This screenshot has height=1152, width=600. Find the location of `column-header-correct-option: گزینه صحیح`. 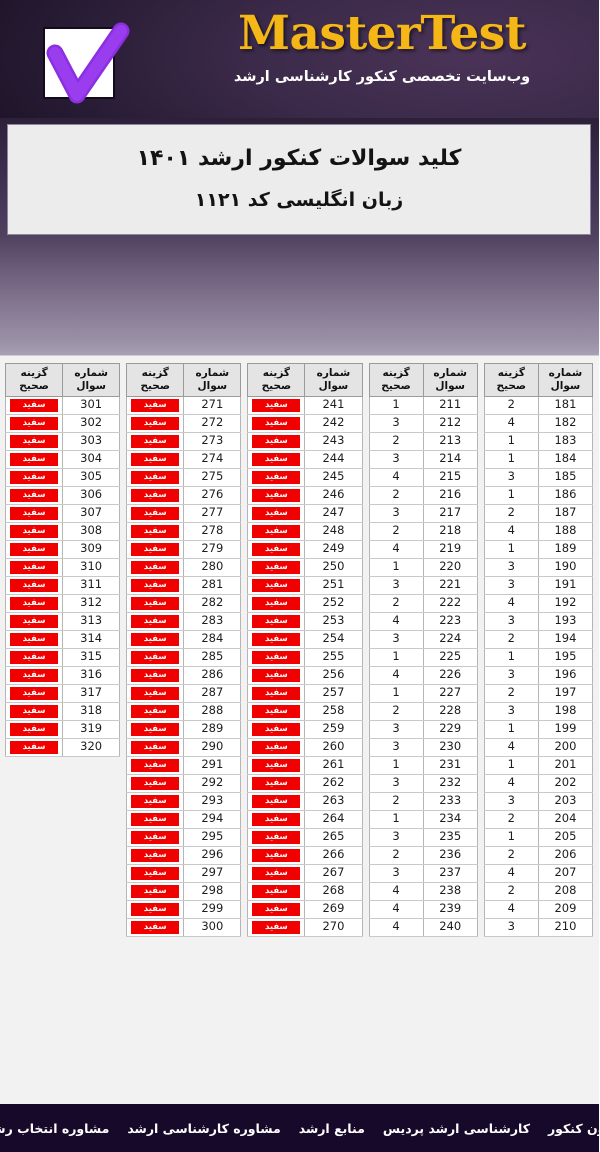

column-header-correct-option: گزینه صحیح is located at coordinates (156, 379).